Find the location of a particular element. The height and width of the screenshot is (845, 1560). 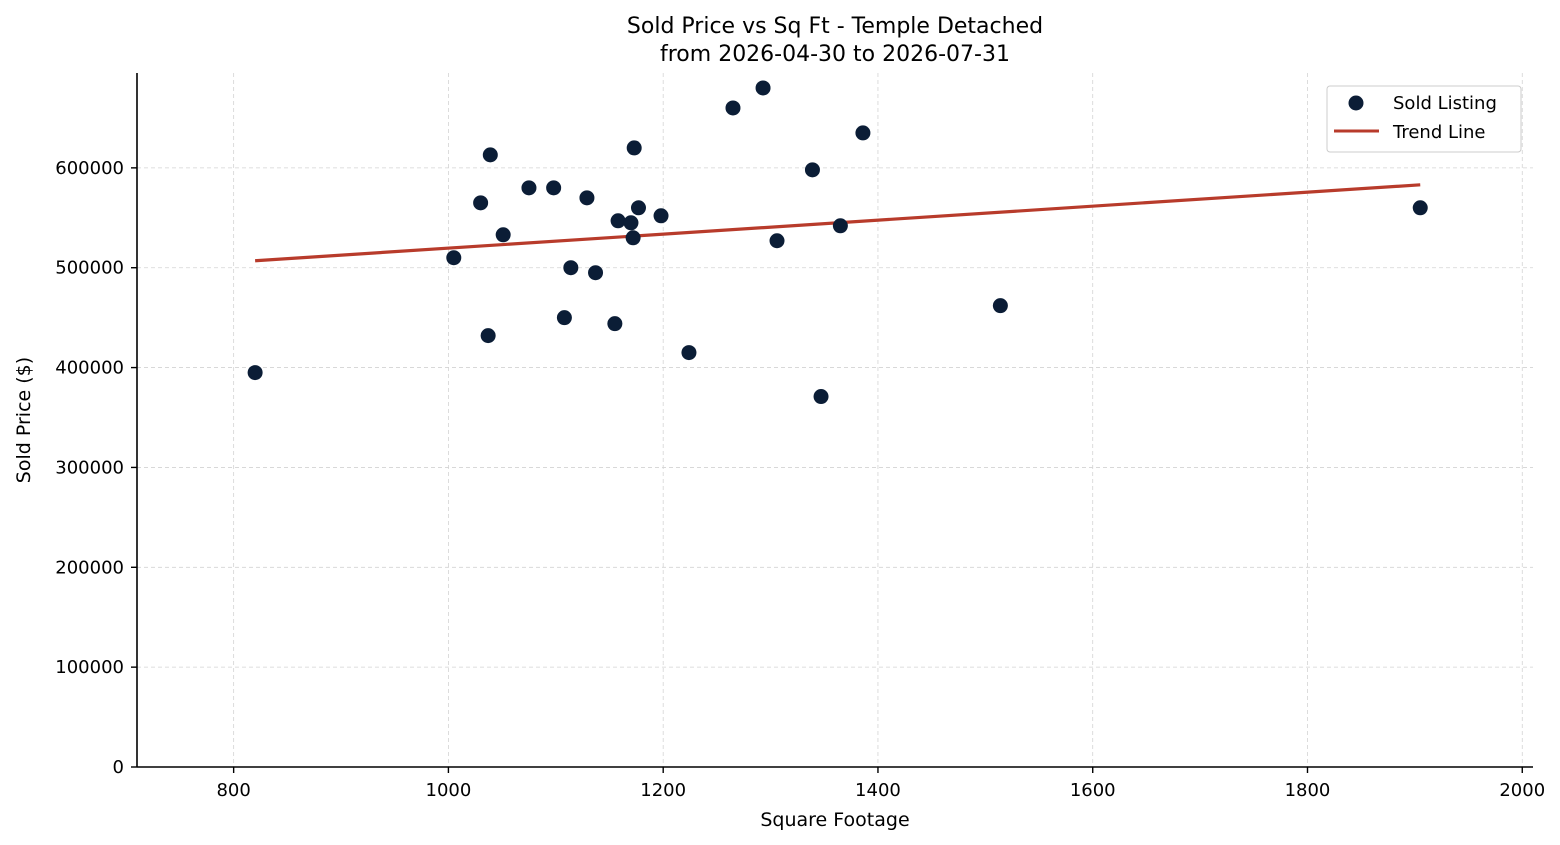

legend-label-trend-line: Trend Line is located at coordinates (1439, 132).